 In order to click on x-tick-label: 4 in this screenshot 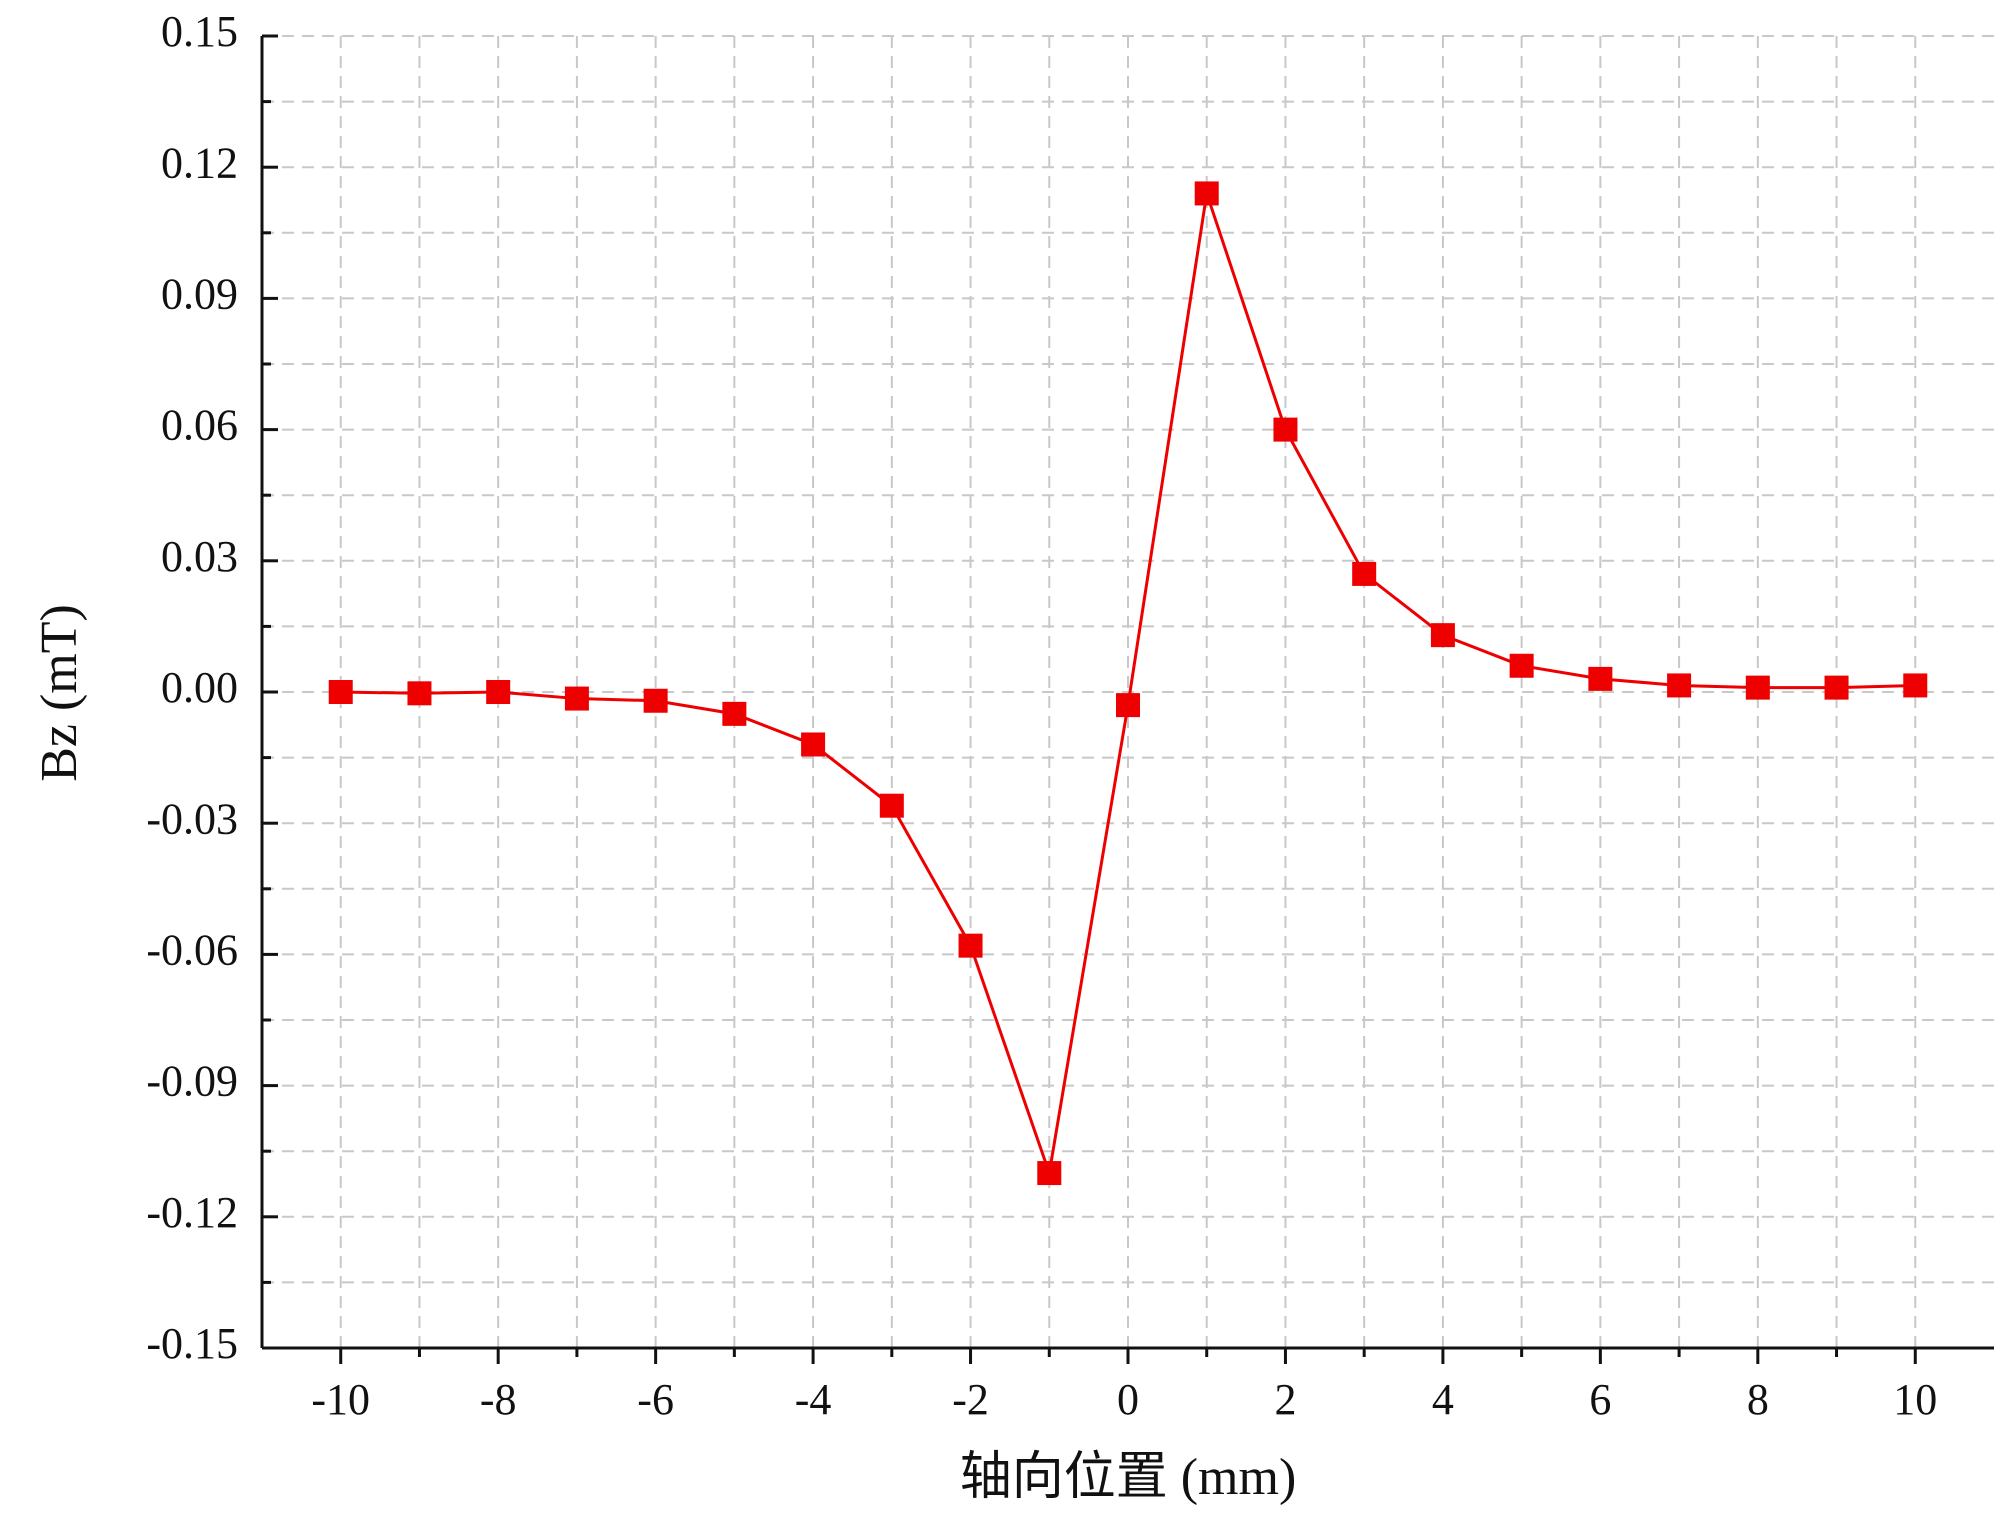, I will do `click(1443, 1399)`.